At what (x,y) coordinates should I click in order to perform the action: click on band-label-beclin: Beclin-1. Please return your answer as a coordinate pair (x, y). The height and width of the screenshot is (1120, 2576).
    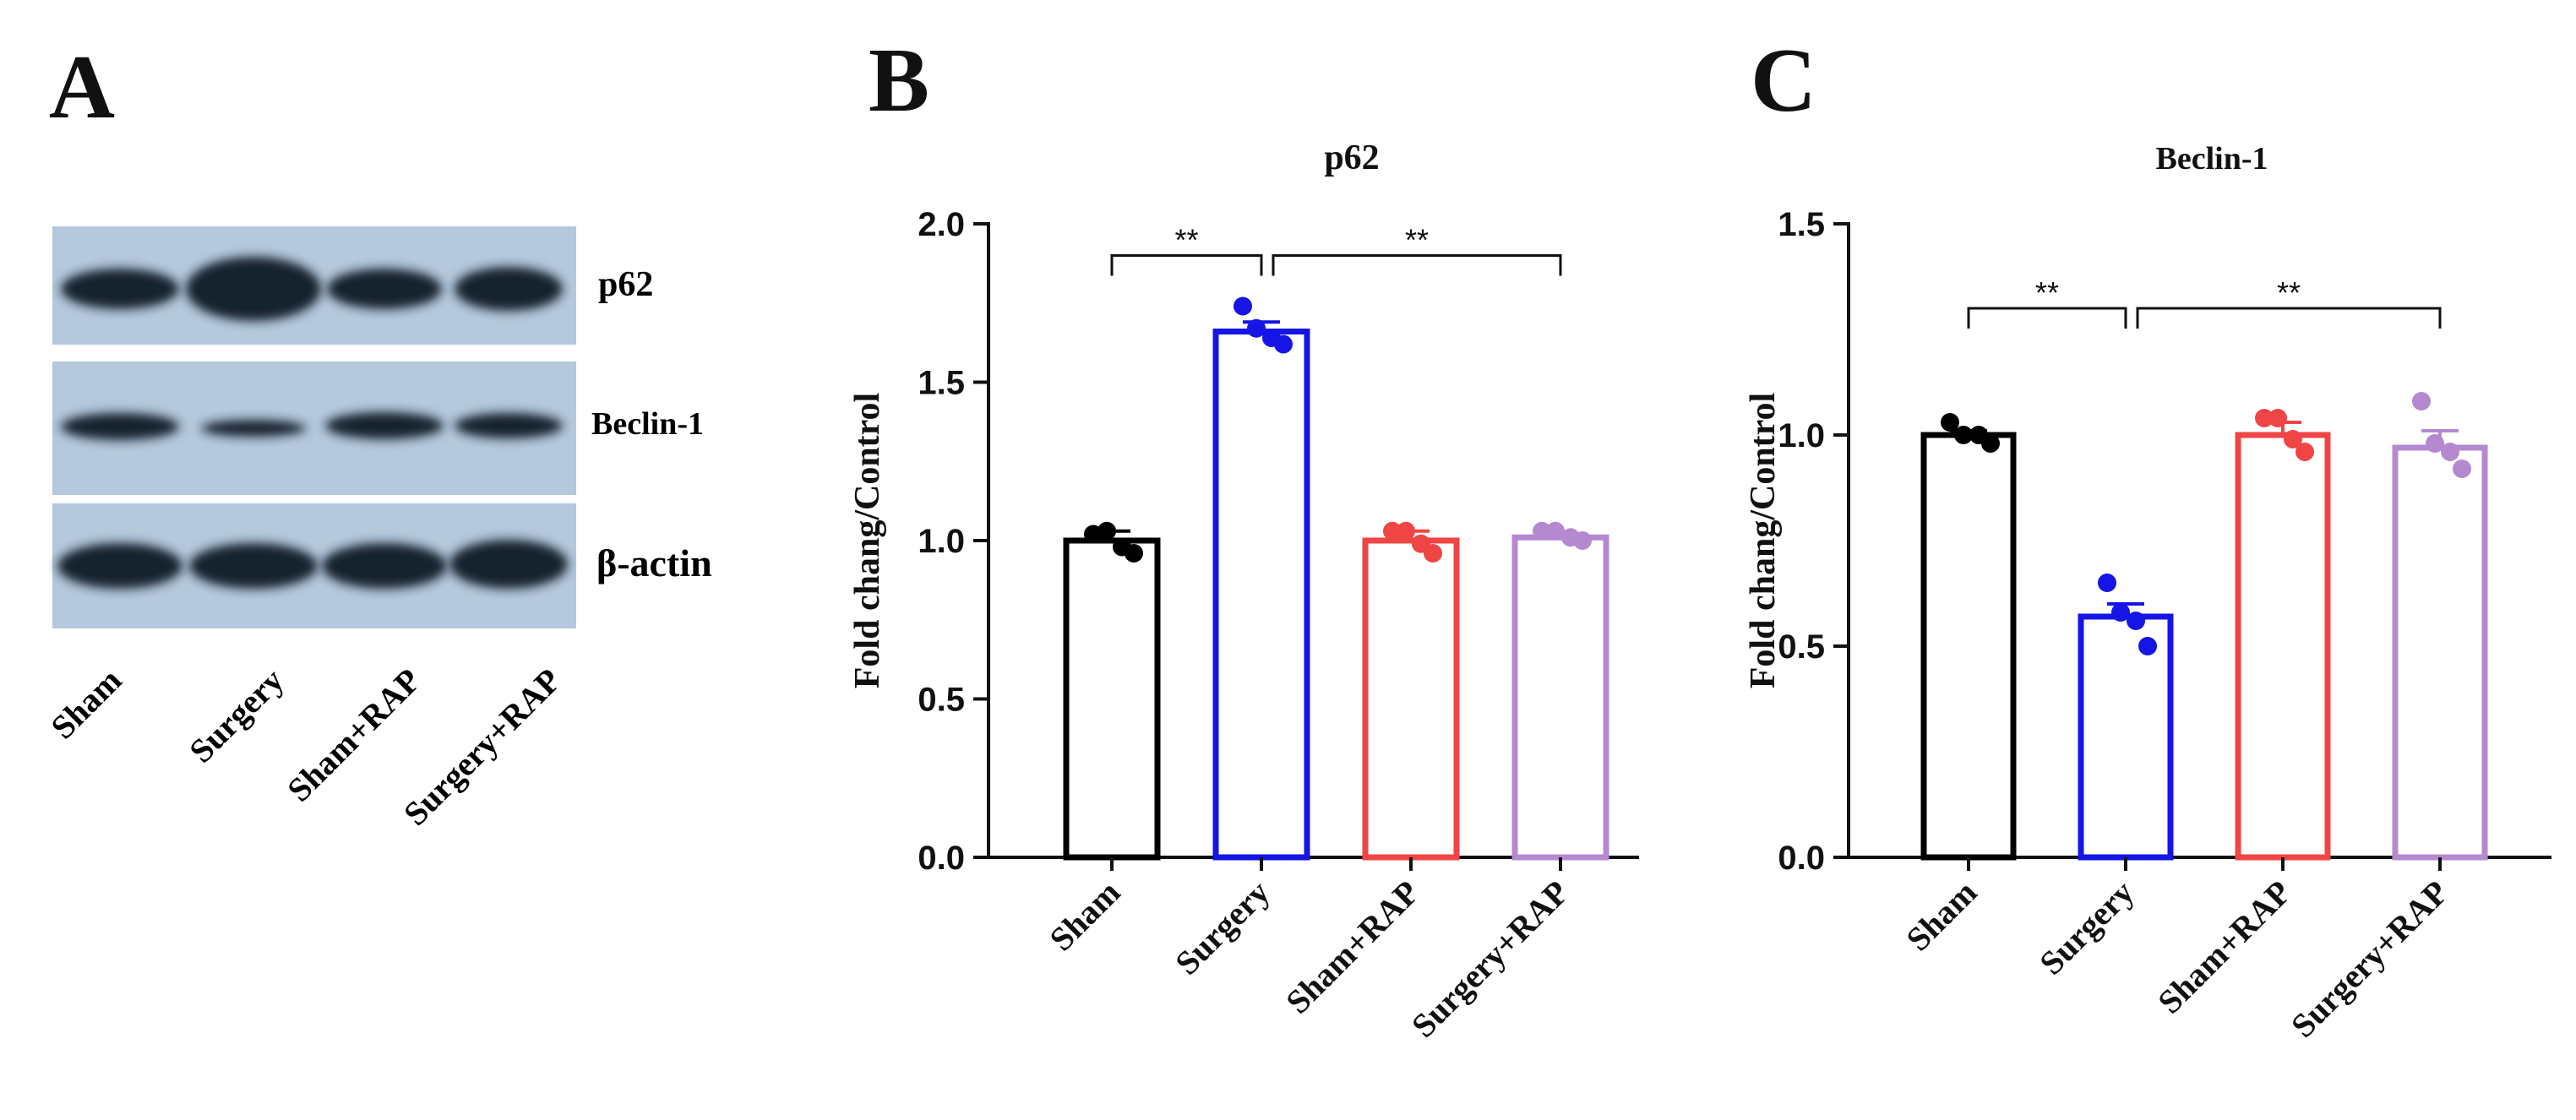
    Looking at the image, I should click on (647, 424).